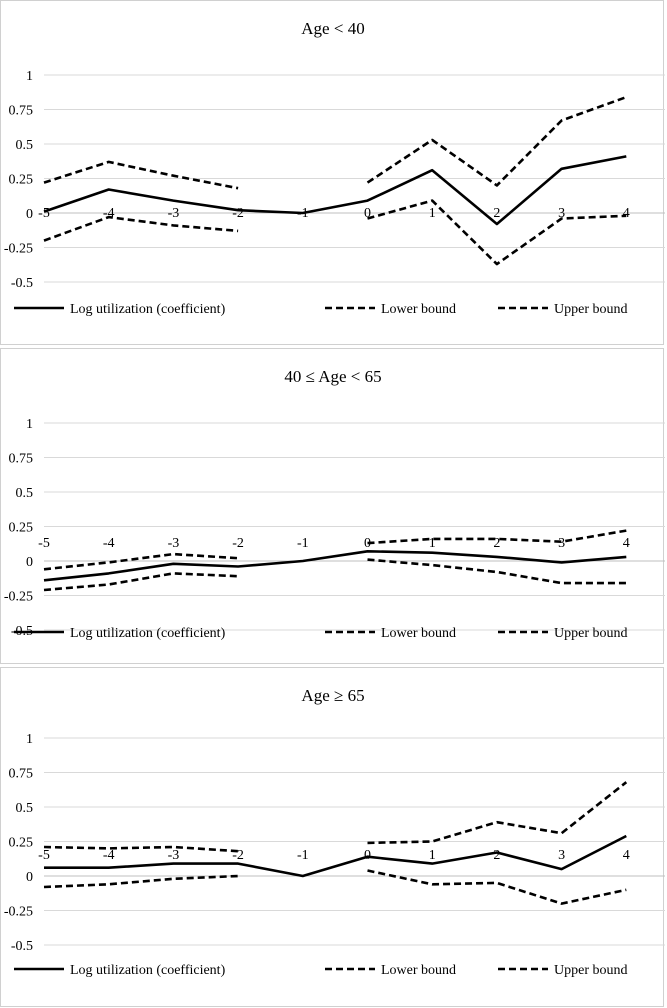 The width and height of the screenshot is (667, 1008). What do you see at coordinates (332, 376) in the screenshot?
I see `chart-title: 40 ≤ Age < 65` at bounding box center [332, 376].